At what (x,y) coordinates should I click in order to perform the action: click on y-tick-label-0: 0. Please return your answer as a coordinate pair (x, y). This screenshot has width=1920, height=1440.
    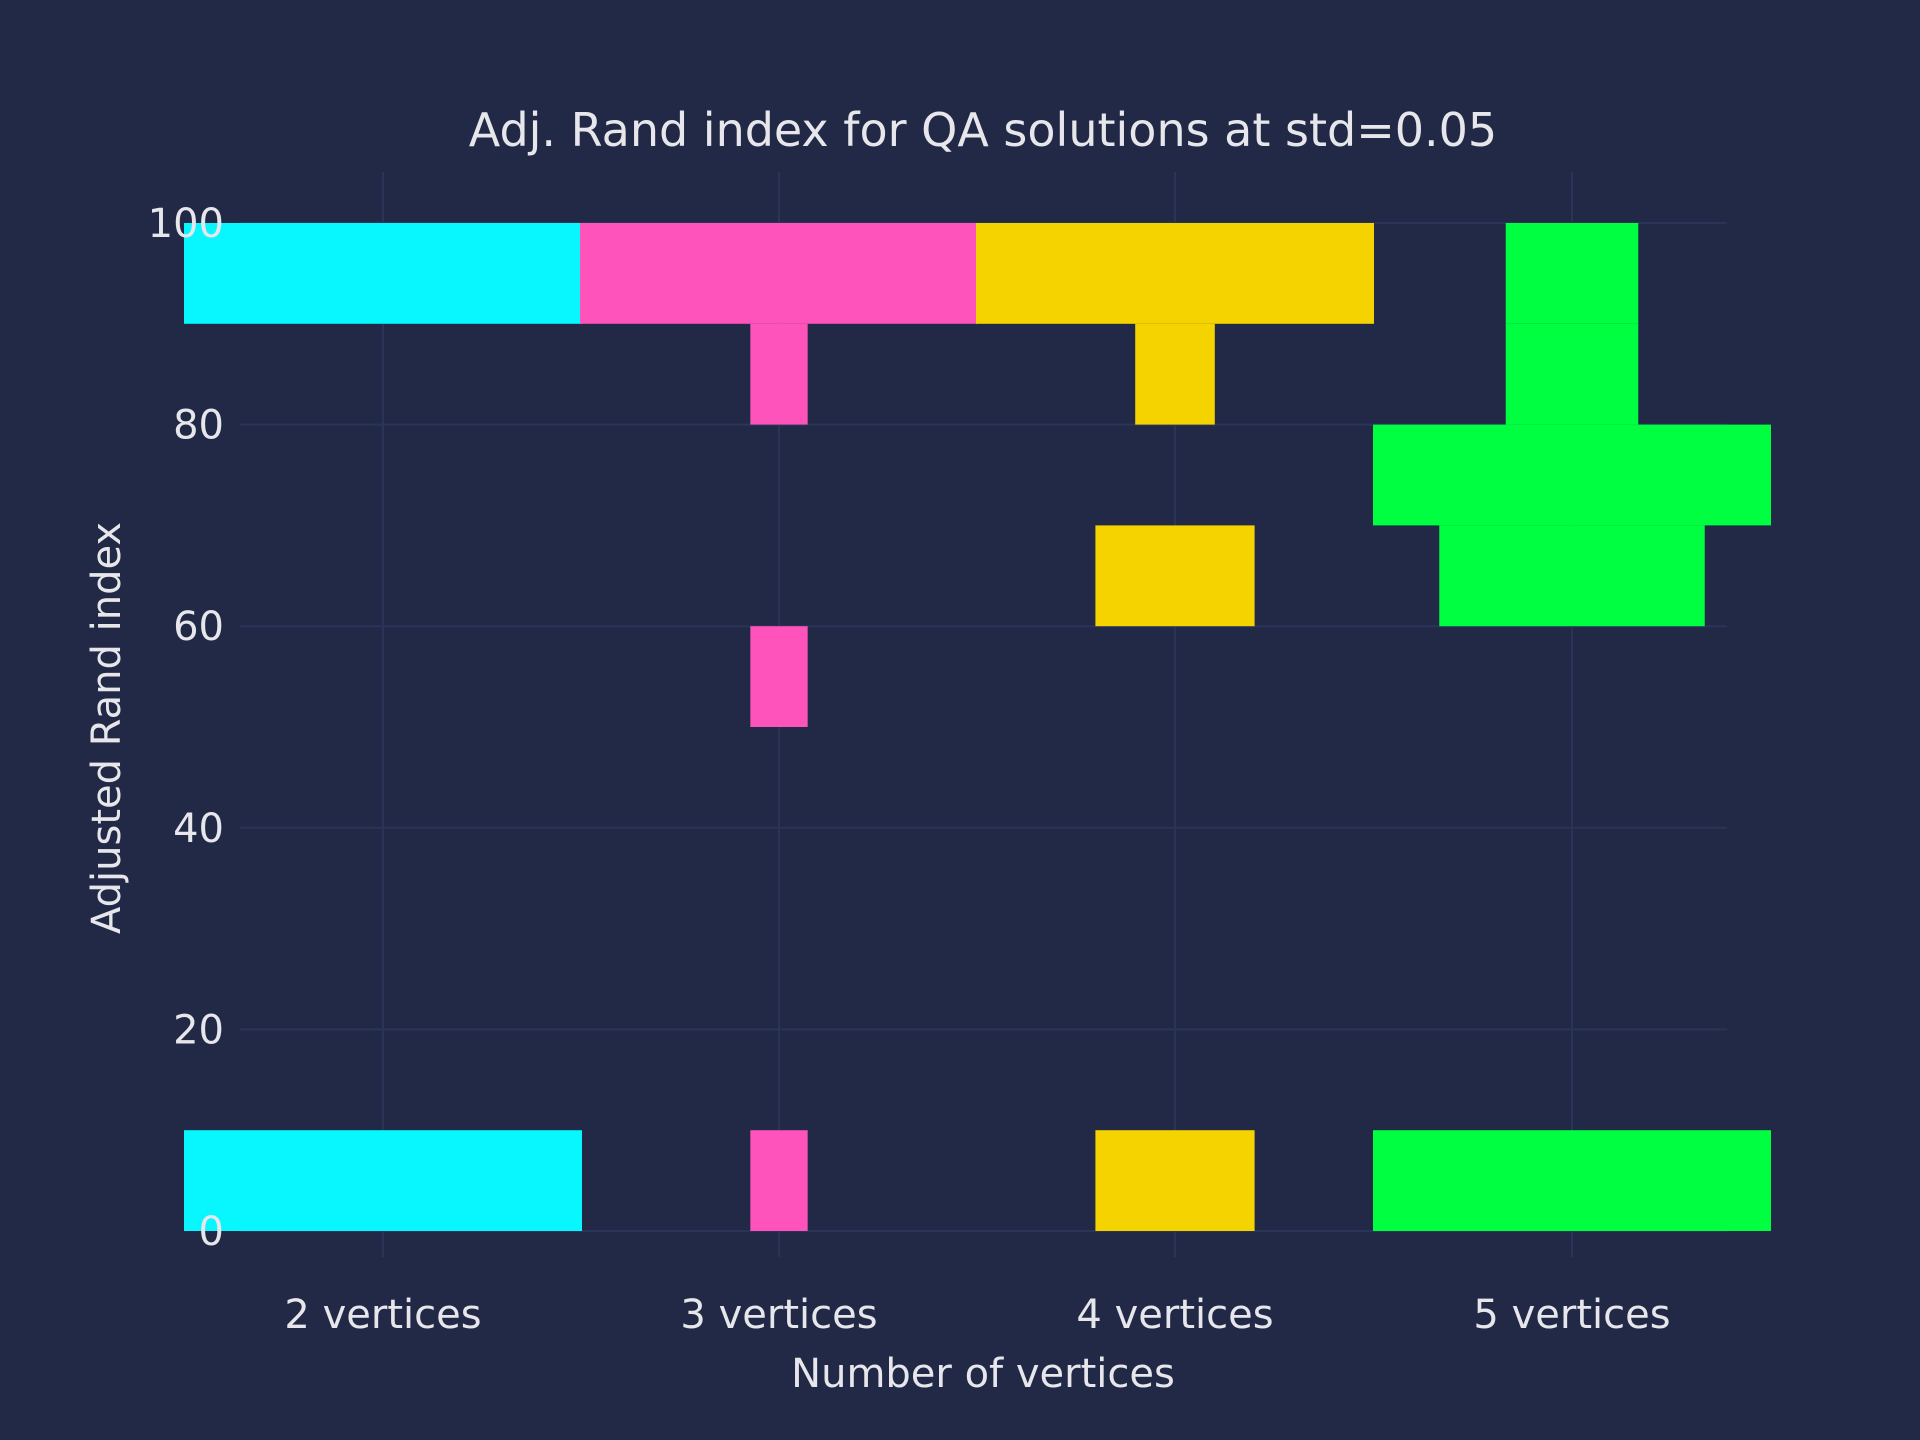
    Looking at the image, I should click on (211, 1232).